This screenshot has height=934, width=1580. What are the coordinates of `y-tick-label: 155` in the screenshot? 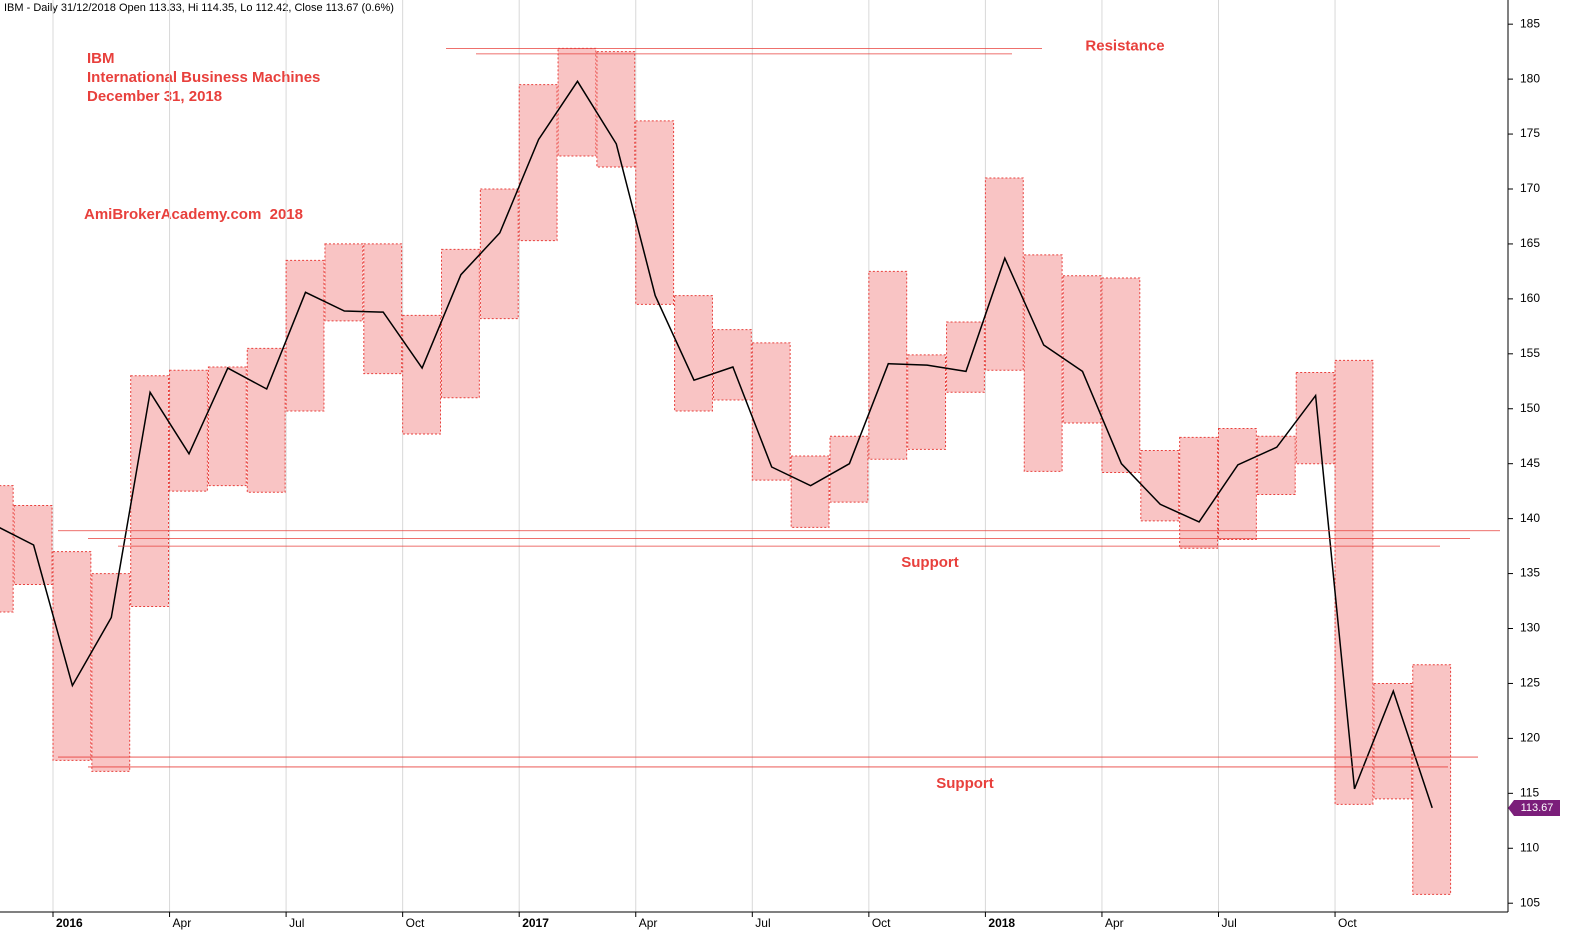 It's located at (1530, 353).